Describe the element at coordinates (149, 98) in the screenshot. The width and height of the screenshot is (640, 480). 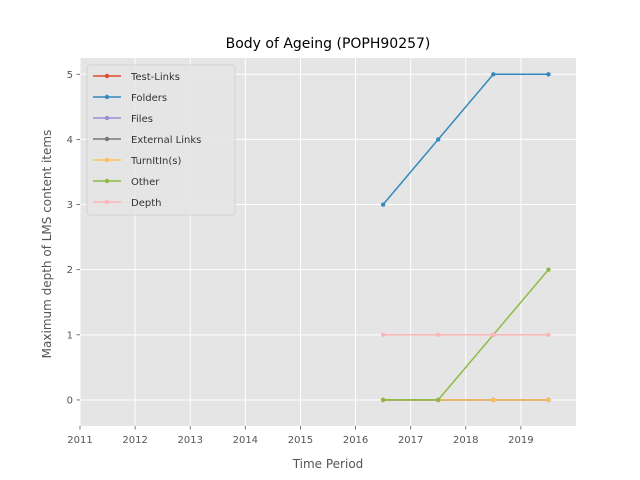
I see `legend-label: Folders` at that location.